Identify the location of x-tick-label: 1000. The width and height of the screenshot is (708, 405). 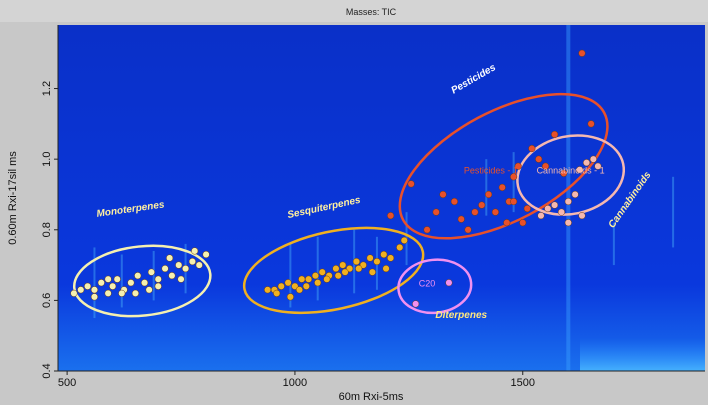
(295, 383).